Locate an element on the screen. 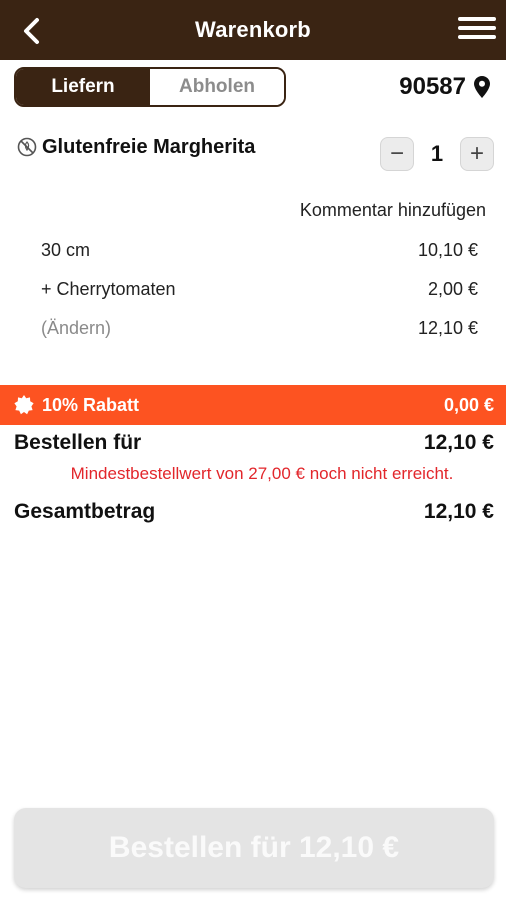  delivery-location: 90587 is located at coordinates (444, 87).